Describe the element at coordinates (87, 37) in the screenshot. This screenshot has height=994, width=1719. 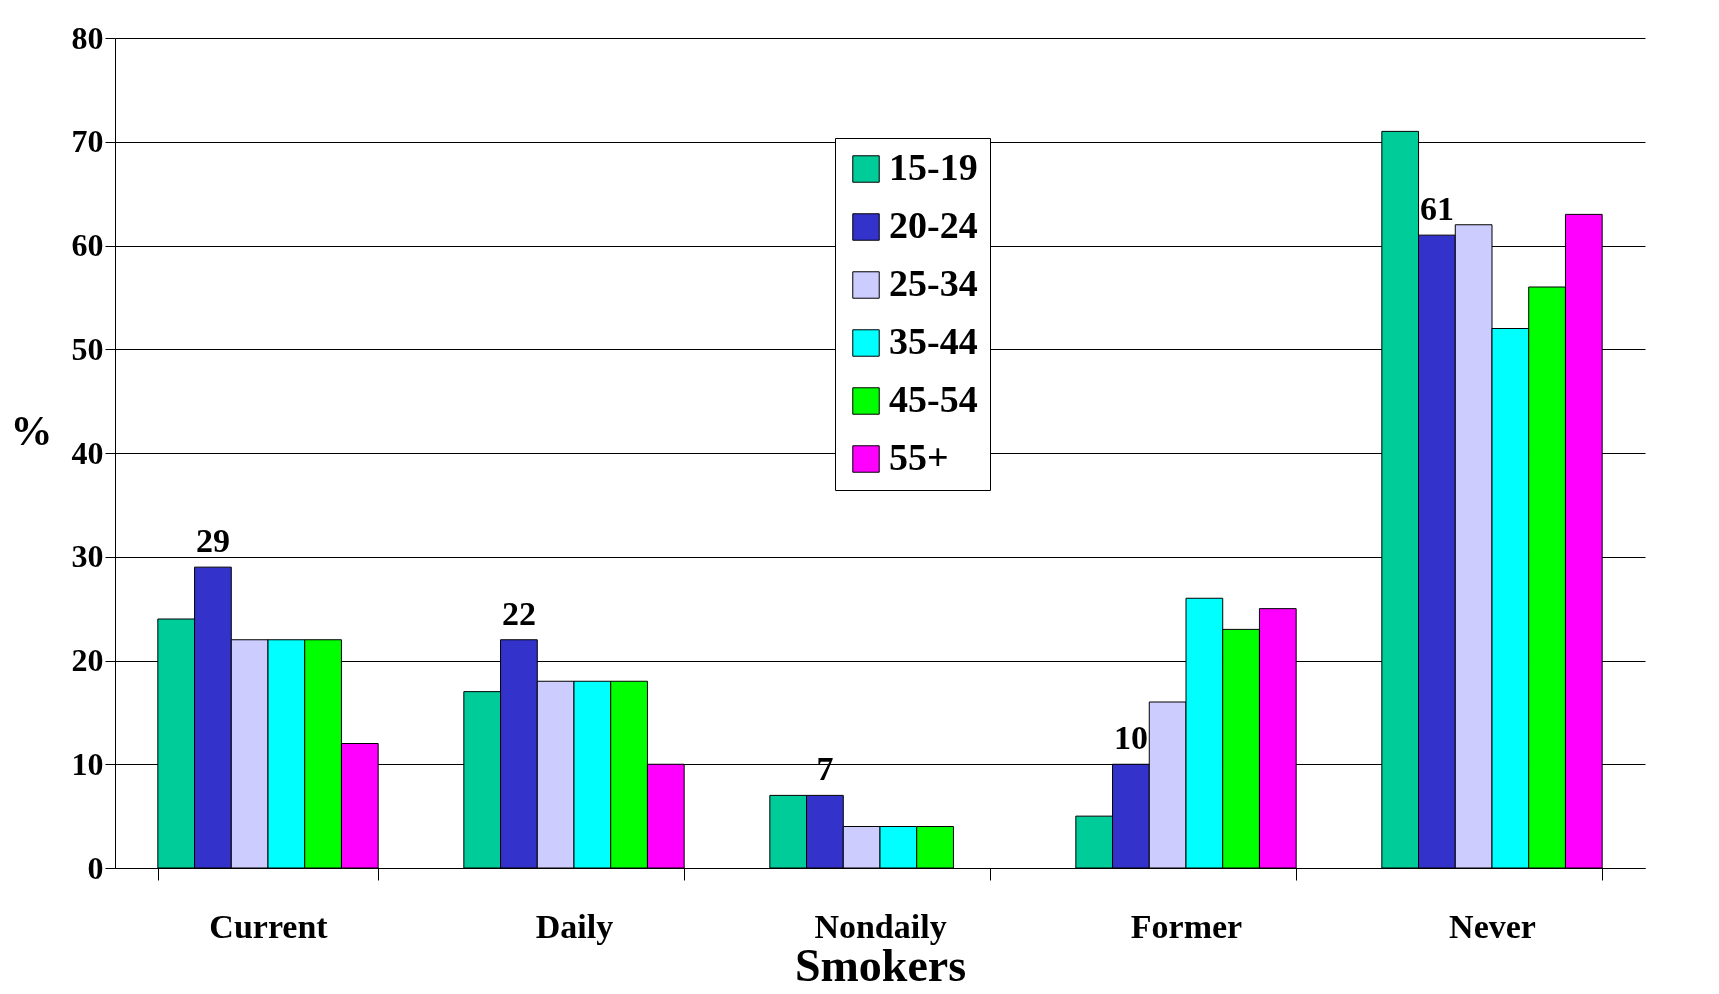
I see `y-tick-label: 80` at that location.